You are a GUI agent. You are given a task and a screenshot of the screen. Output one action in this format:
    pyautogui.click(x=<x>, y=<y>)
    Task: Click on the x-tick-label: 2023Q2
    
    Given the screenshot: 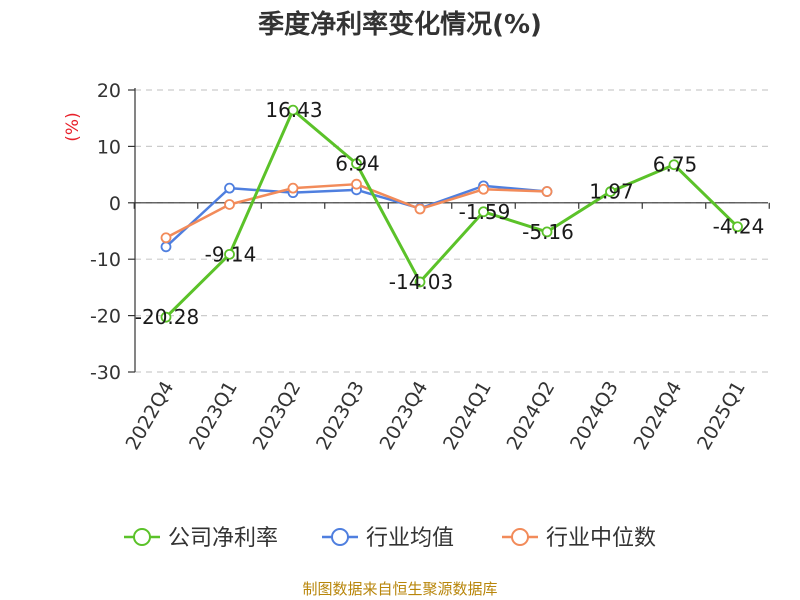 What is the action you would take?
    pyautogui.click(x=277, y=416)
    